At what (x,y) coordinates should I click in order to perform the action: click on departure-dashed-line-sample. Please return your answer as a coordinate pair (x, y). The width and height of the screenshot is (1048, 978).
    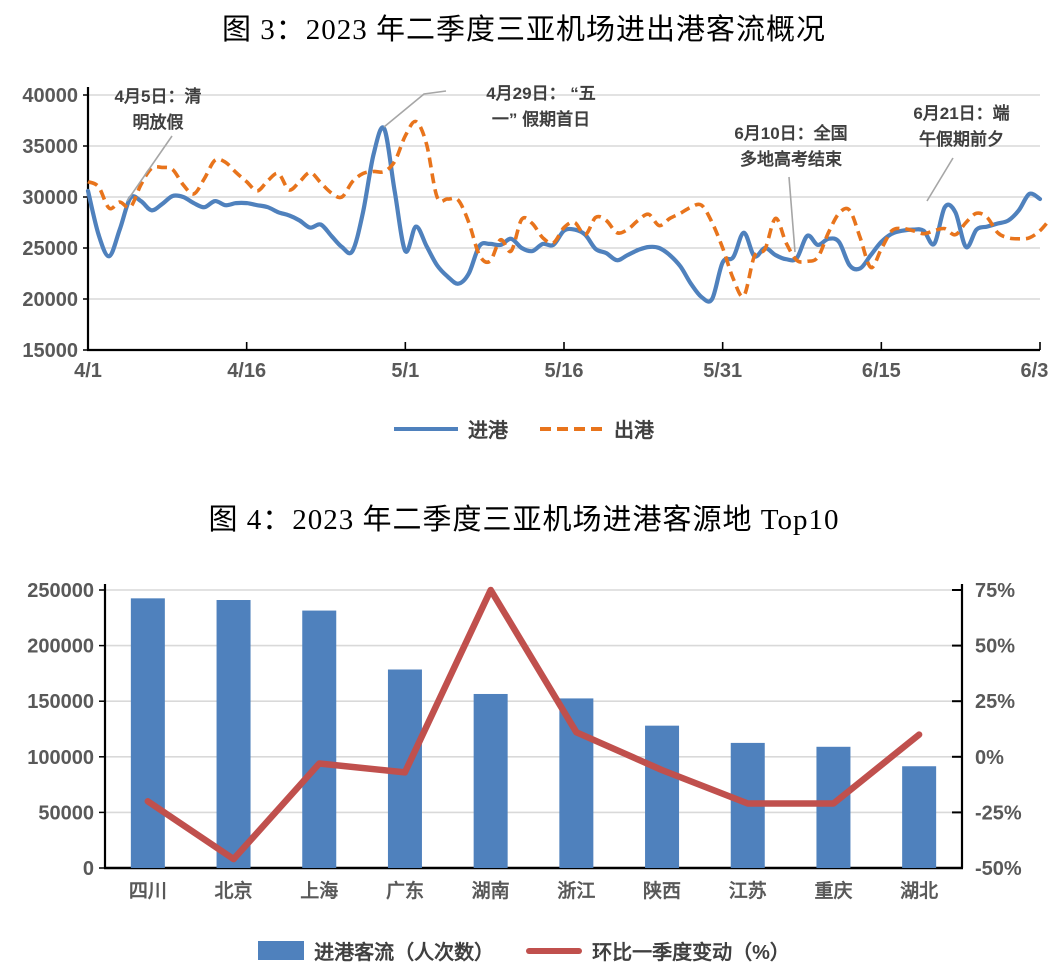
    Looking at the image, I should click on (572, 428).